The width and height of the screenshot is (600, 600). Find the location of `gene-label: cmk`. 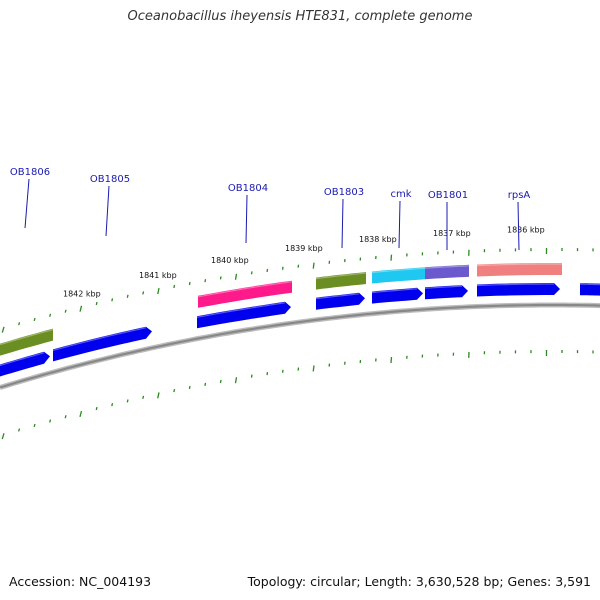

gene-label: cmk is located at coordinates (400, 194).